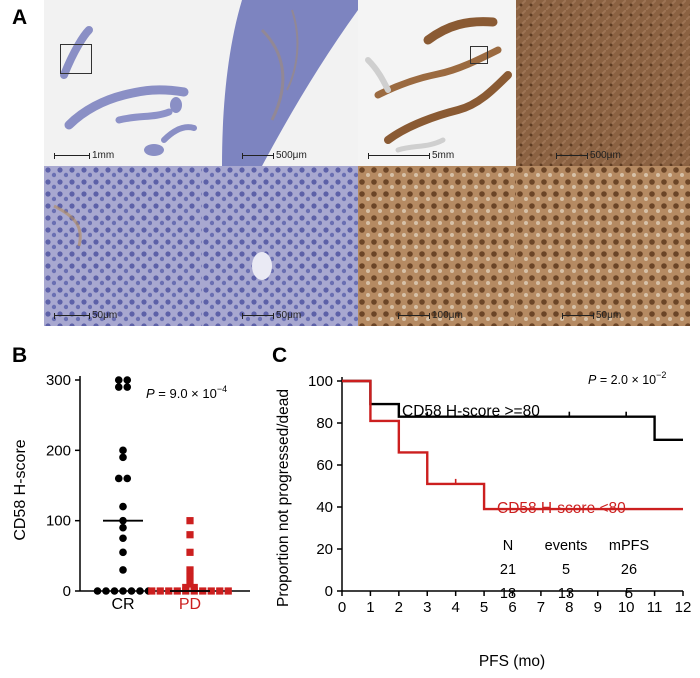 Image resolution: width=700 pixels, height=678 pixels. What do you see at coordinates (58, 380) in the screenshot?
I see `y-tick-label: 300` at bounding box center [58, 380].